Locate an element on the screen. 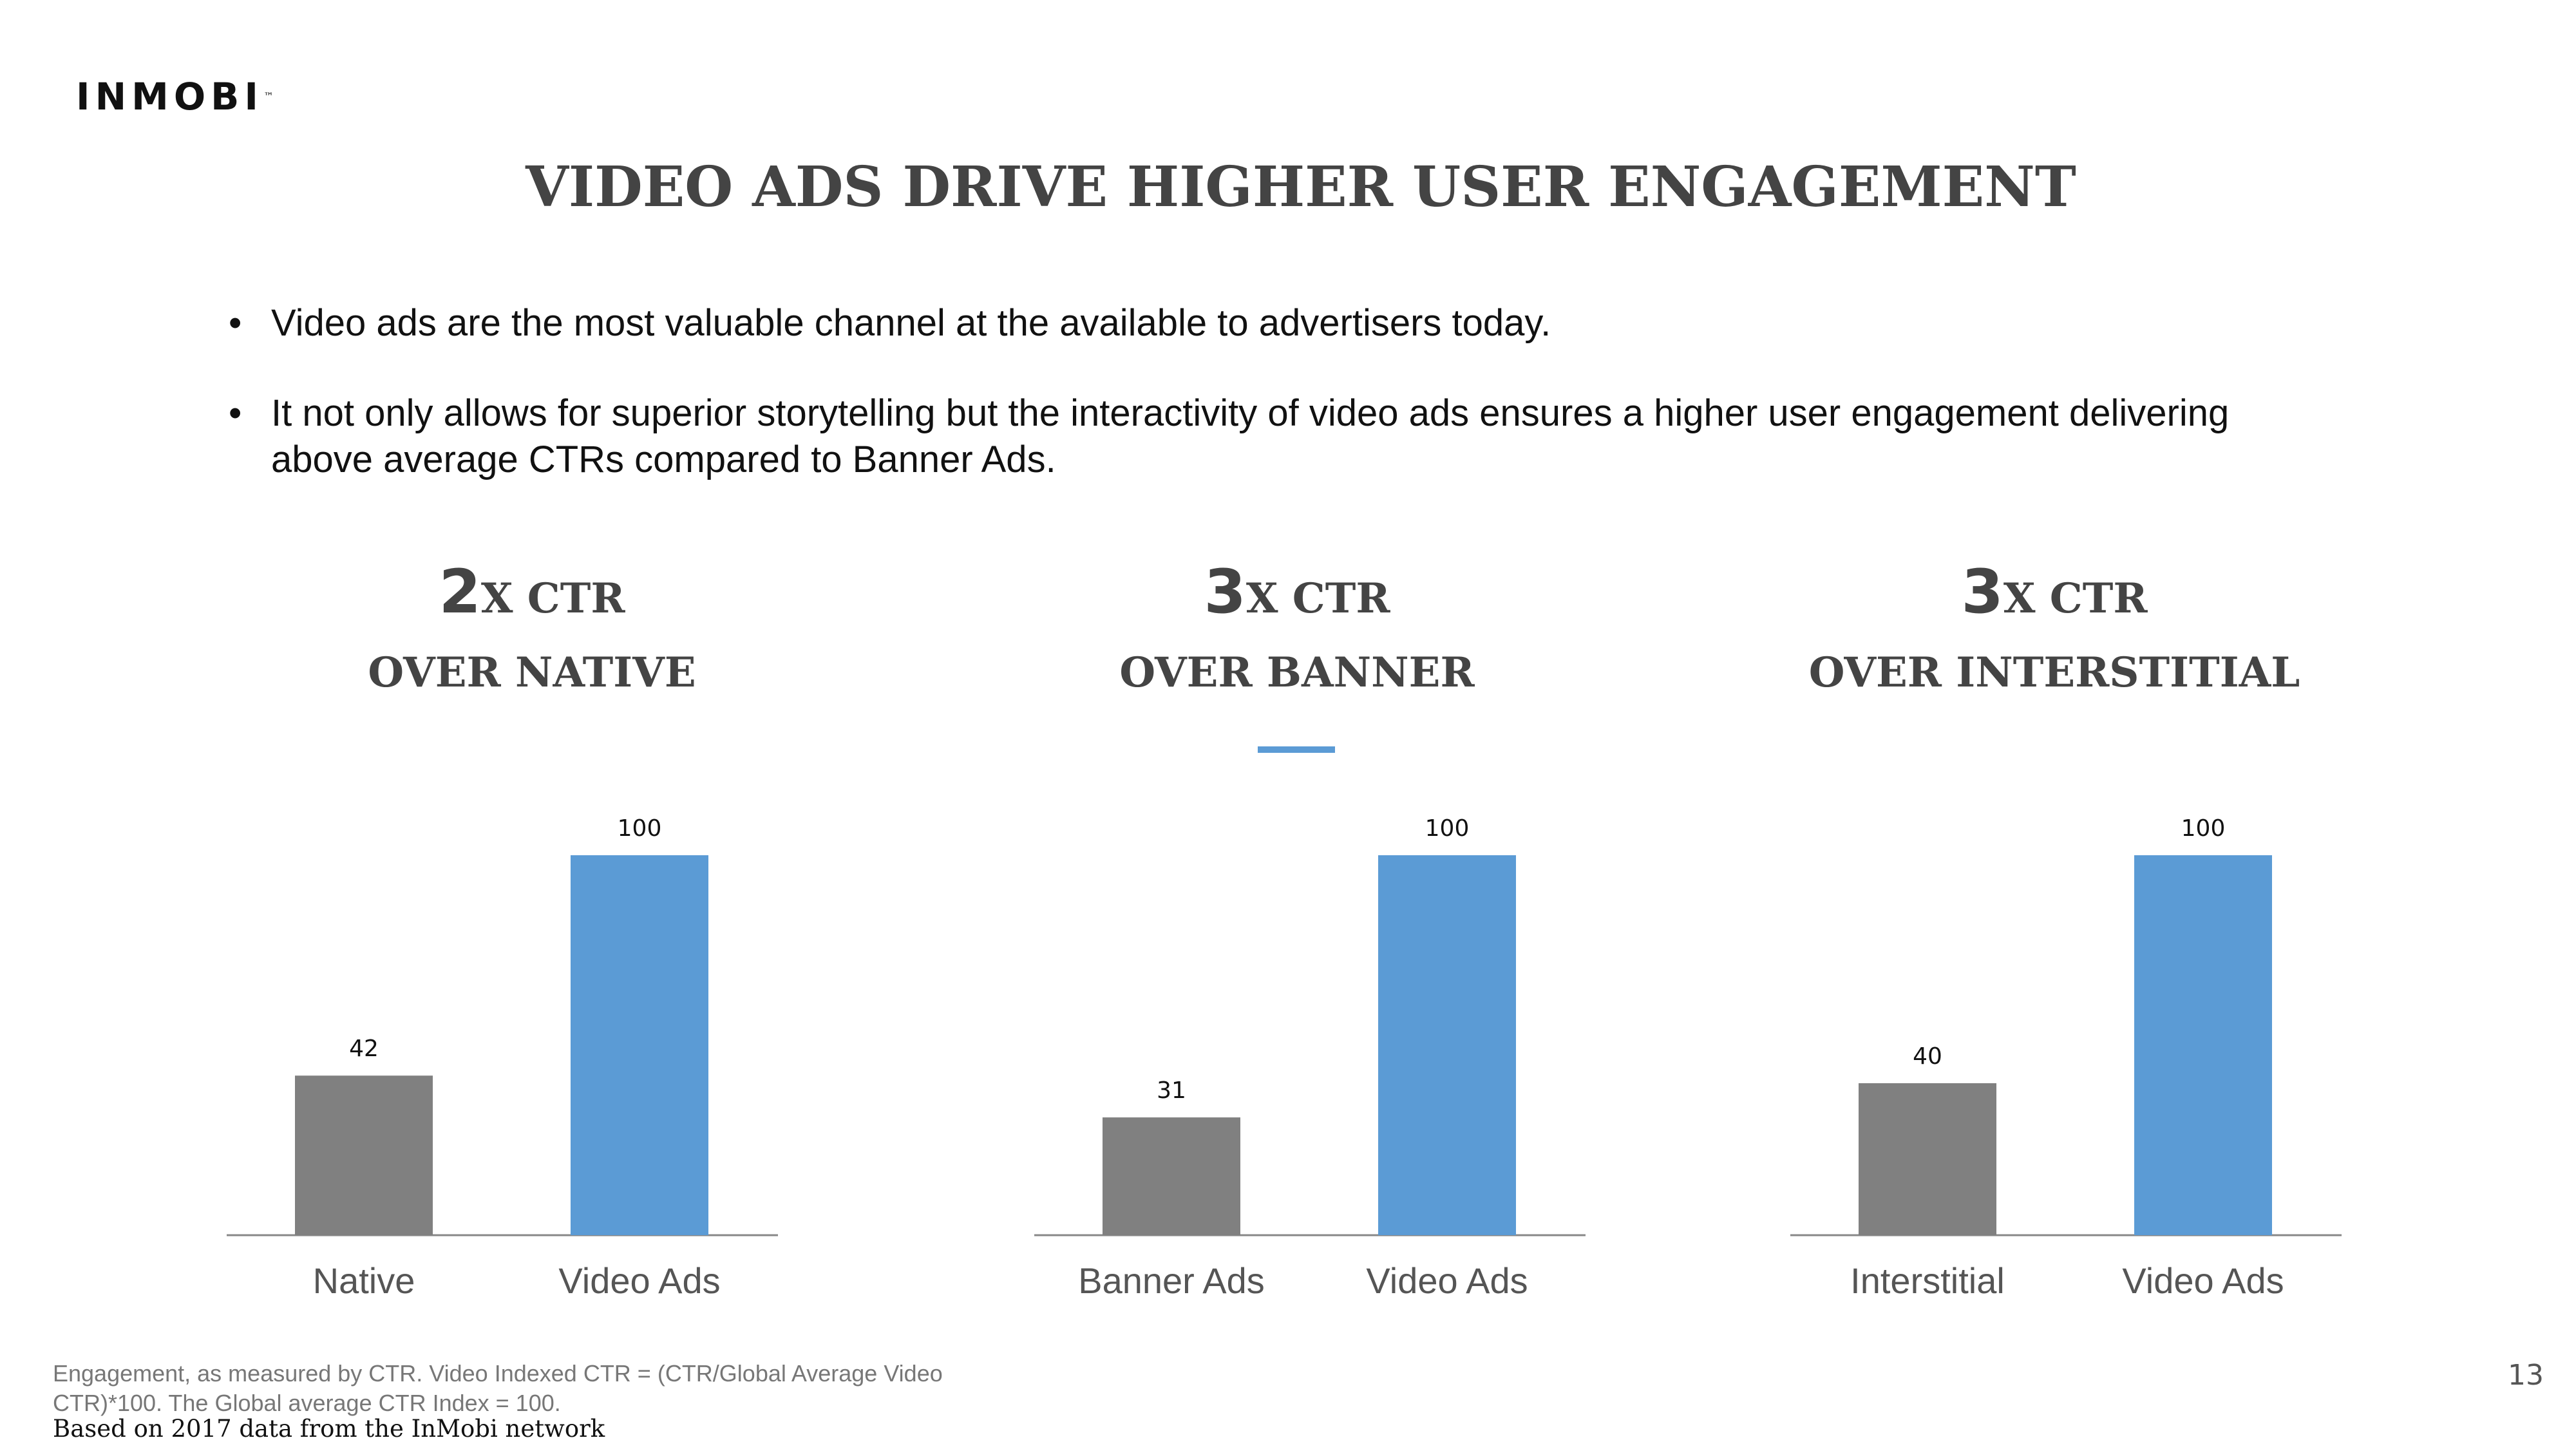  bar-interstitial is located at coordinates (1927, 1159).